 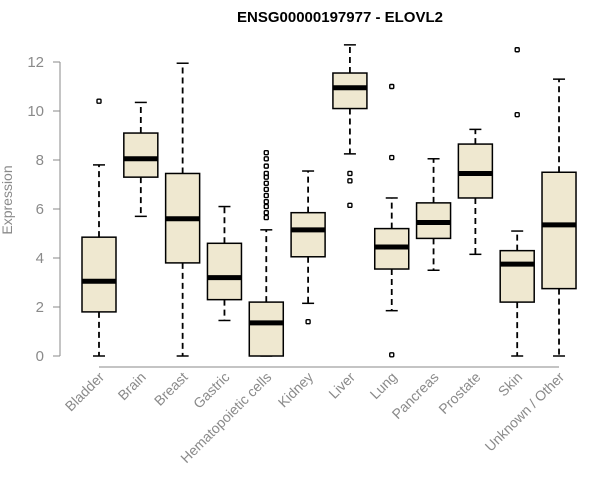 I want to click on box-breast, so click(x=182, y=209).